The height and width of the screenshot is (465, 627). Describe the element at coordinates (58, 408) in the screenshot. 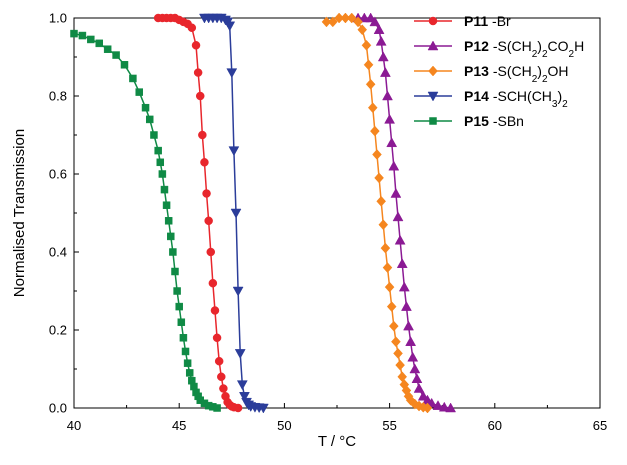

I see `y-tick-label: 0.0` at that location.